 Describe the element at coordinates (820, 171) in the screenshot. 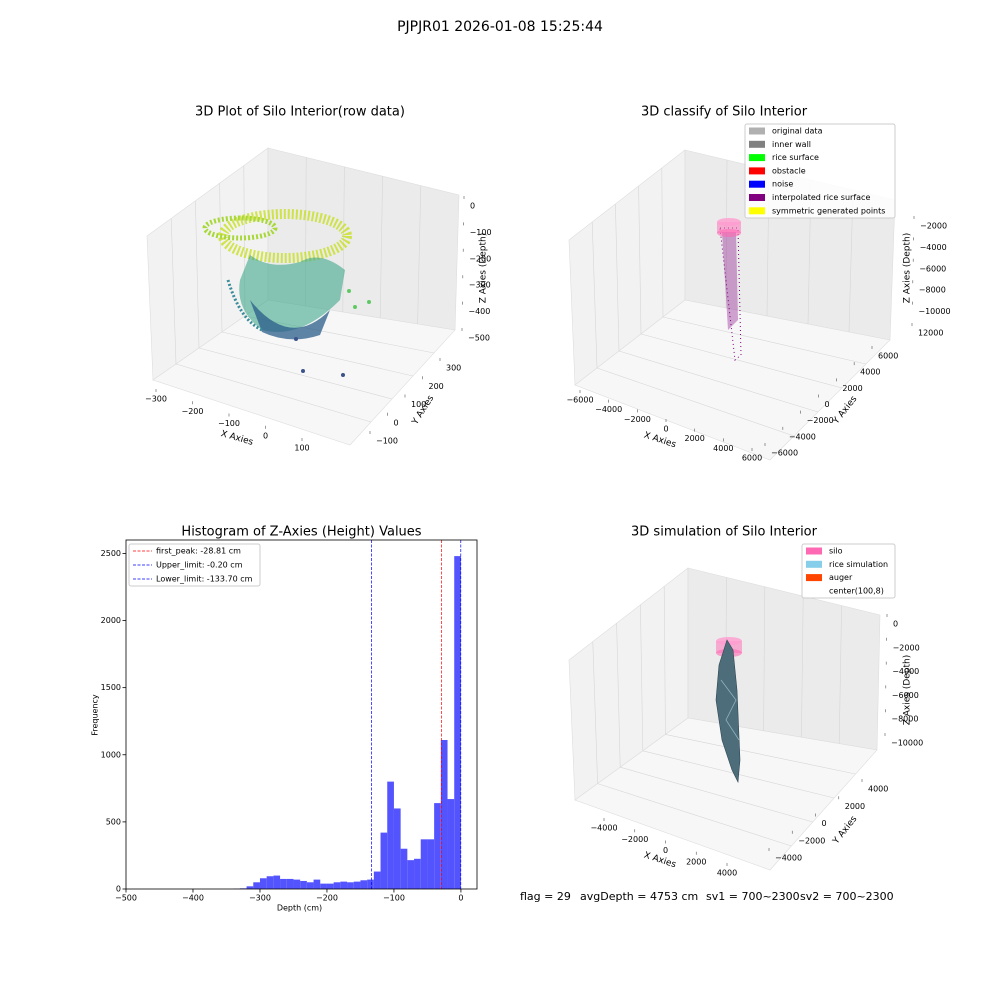

I see `legend-box` at that location.